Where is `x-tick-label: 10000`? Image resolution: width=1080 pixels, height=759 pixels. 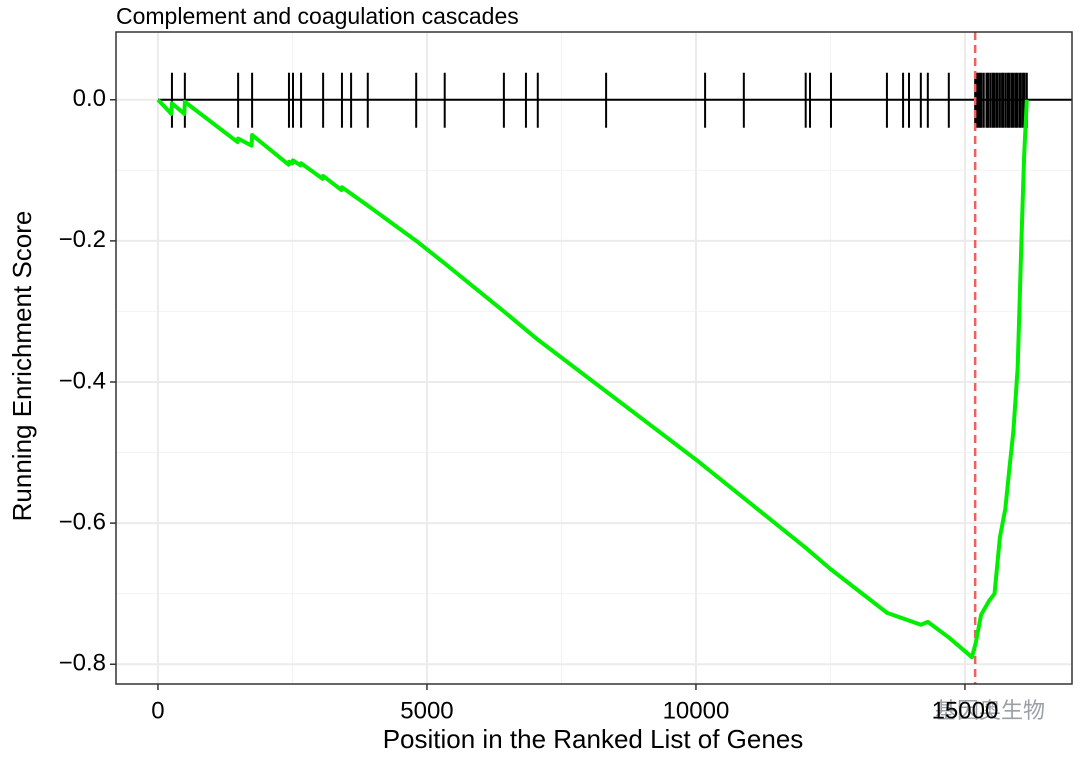 x-tick-label: 10000 is located at coordinates (696, 710).